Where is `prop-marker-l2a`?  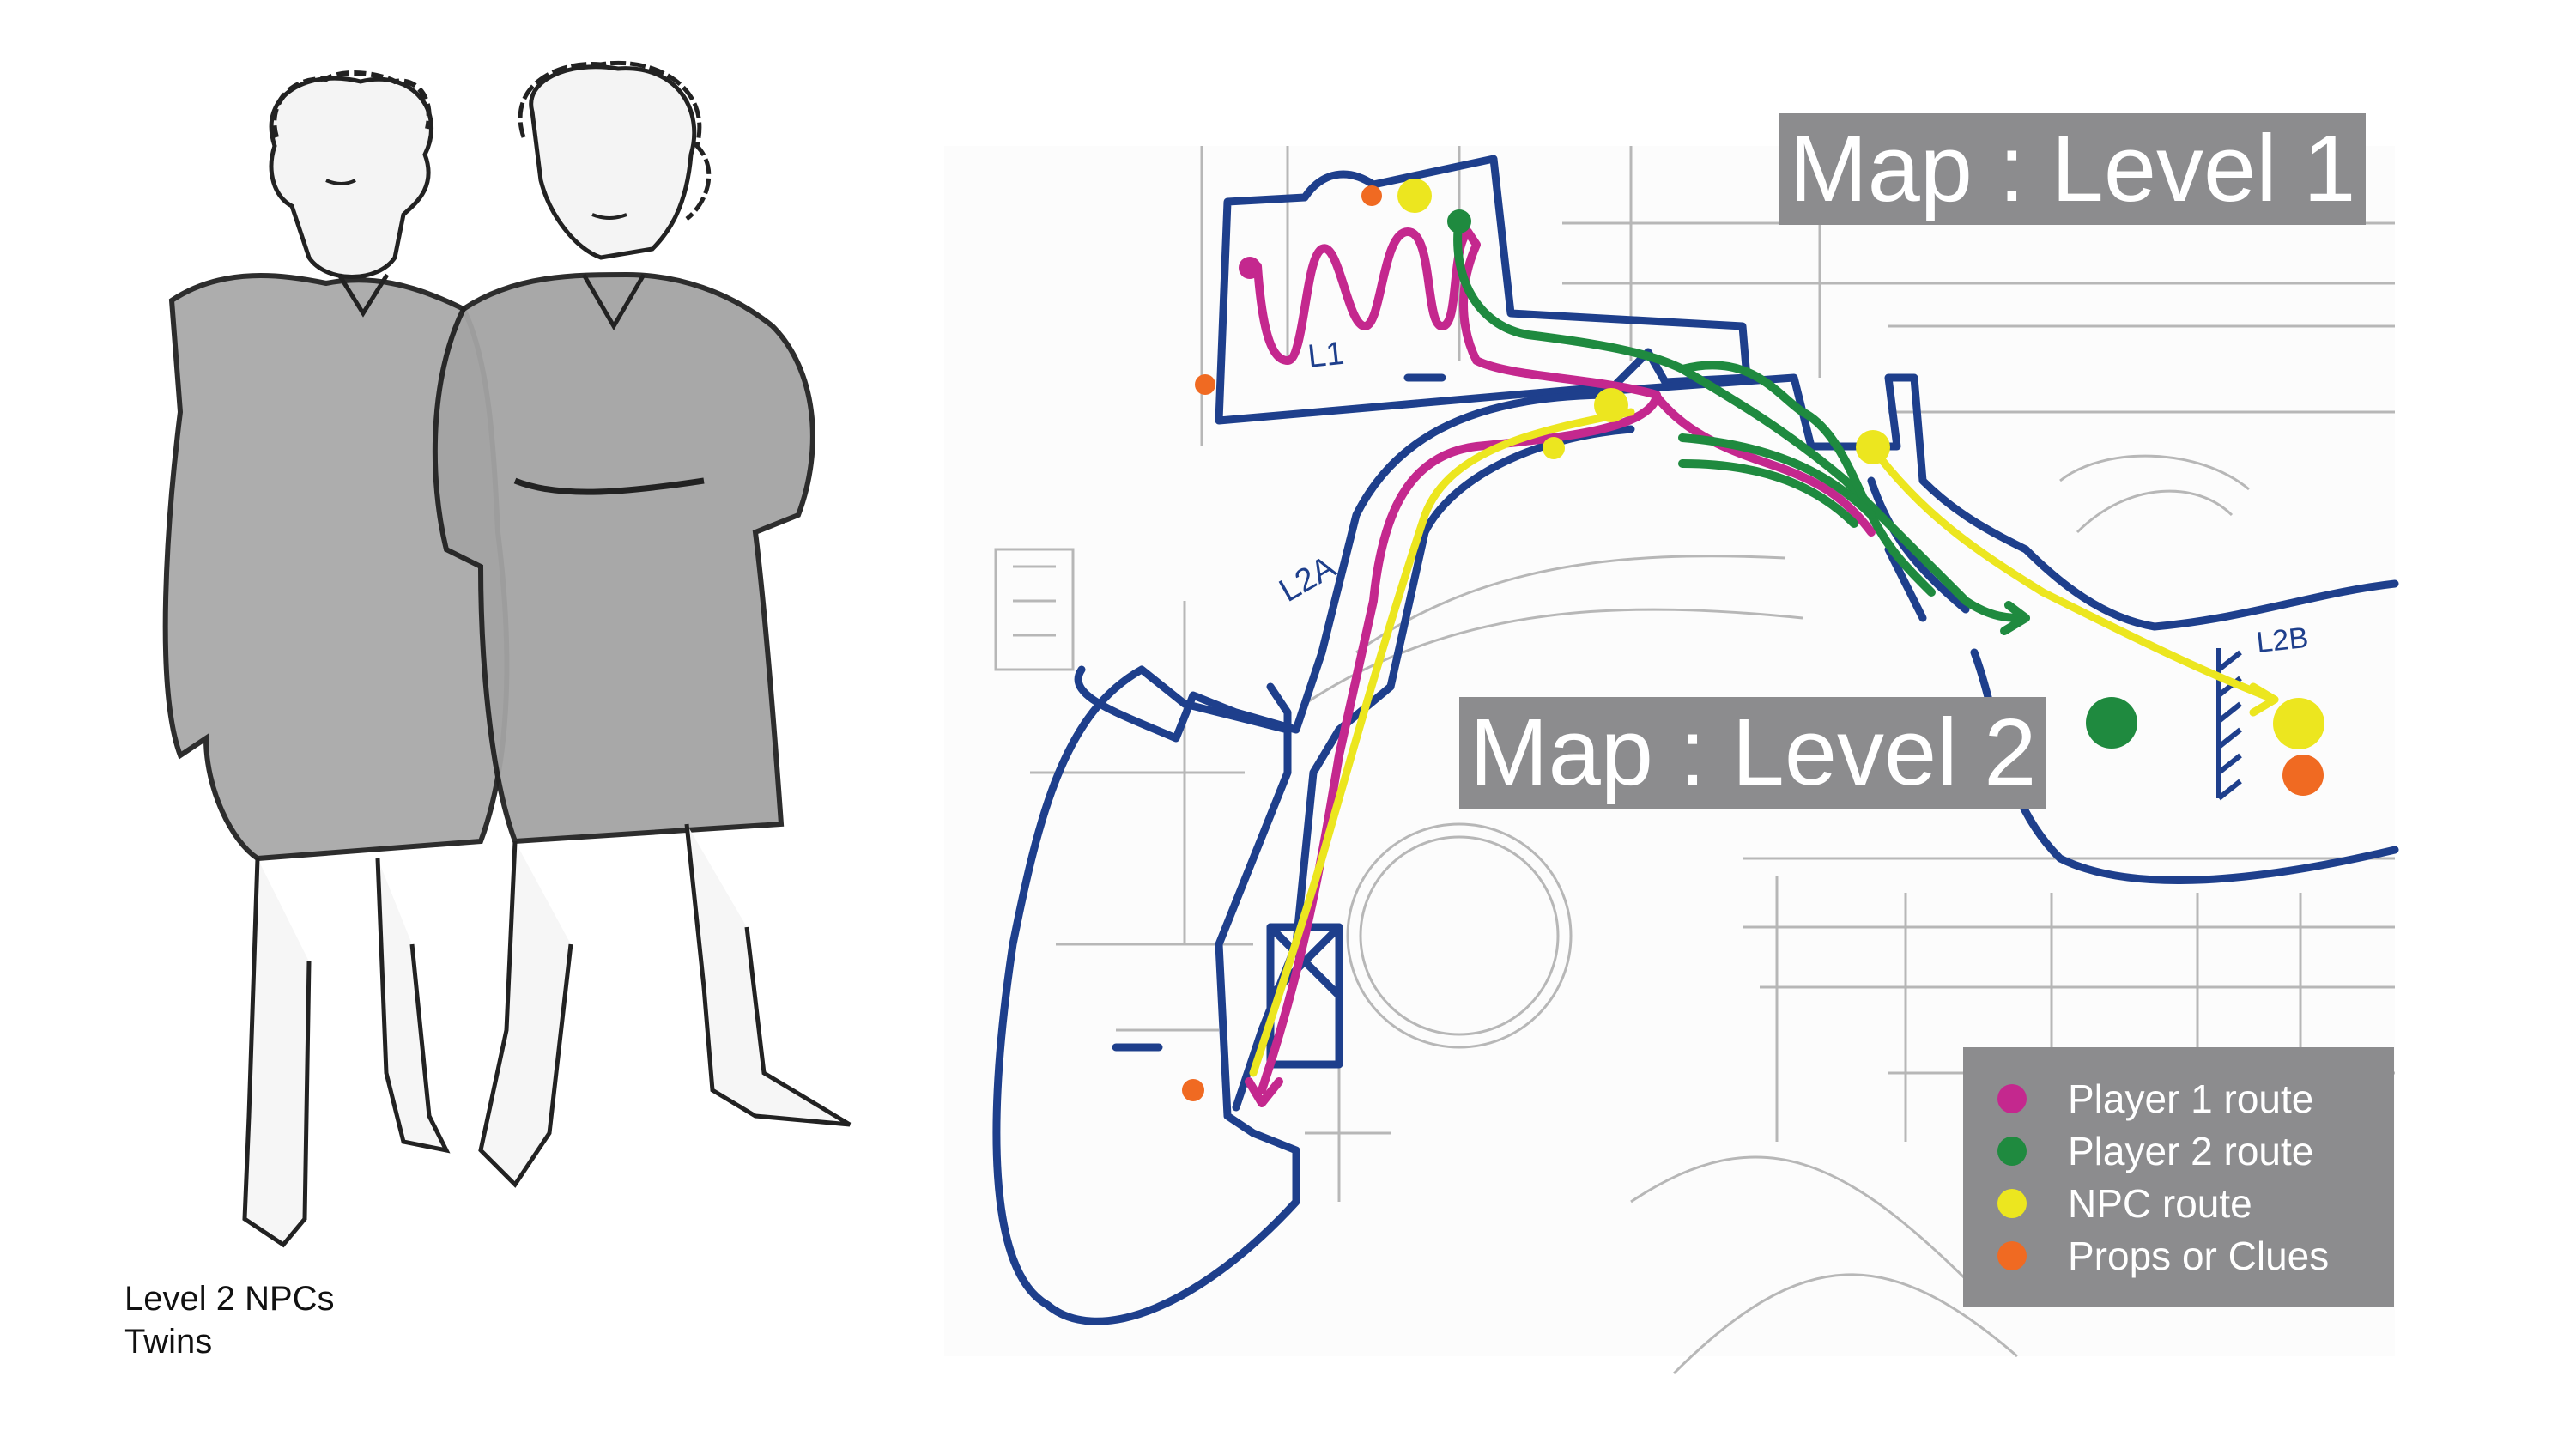
prop-marker-l2a is located at coordinates (1193, 1090).